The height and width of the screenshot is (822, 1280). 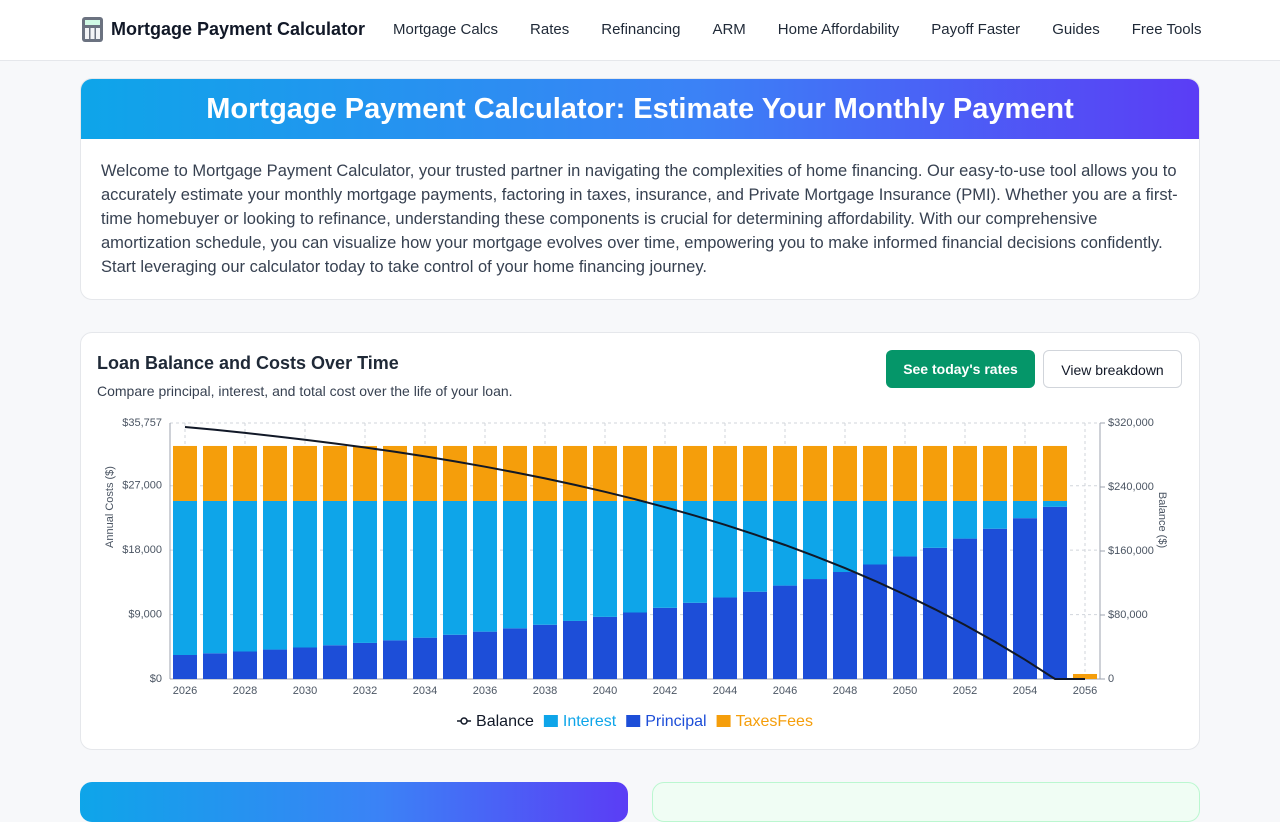 What do you see at coordinates (305, 691) in the screenshot?
I see `x-tick-label: 2030` at bounding box center [305, 691].